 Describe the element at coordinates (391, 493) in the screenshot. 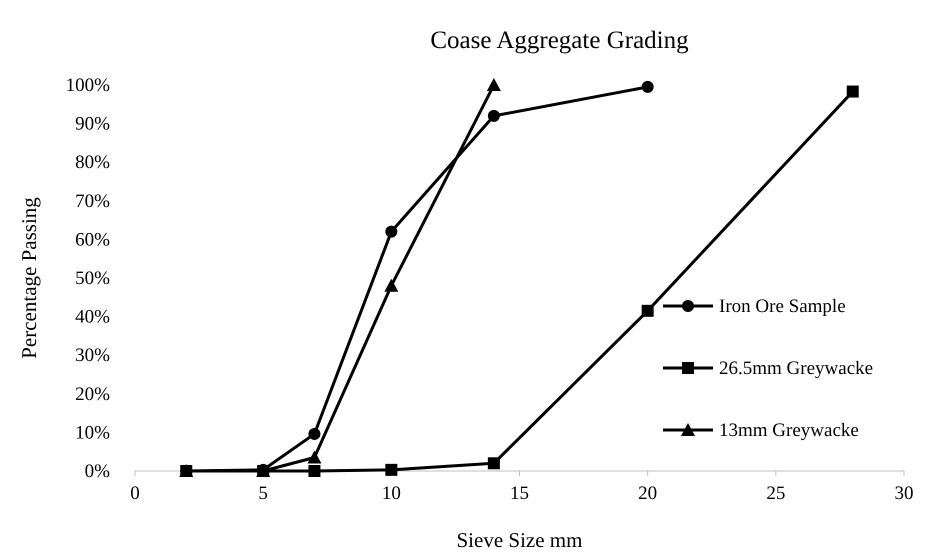

I see `x-tick-label: 10` at that location.